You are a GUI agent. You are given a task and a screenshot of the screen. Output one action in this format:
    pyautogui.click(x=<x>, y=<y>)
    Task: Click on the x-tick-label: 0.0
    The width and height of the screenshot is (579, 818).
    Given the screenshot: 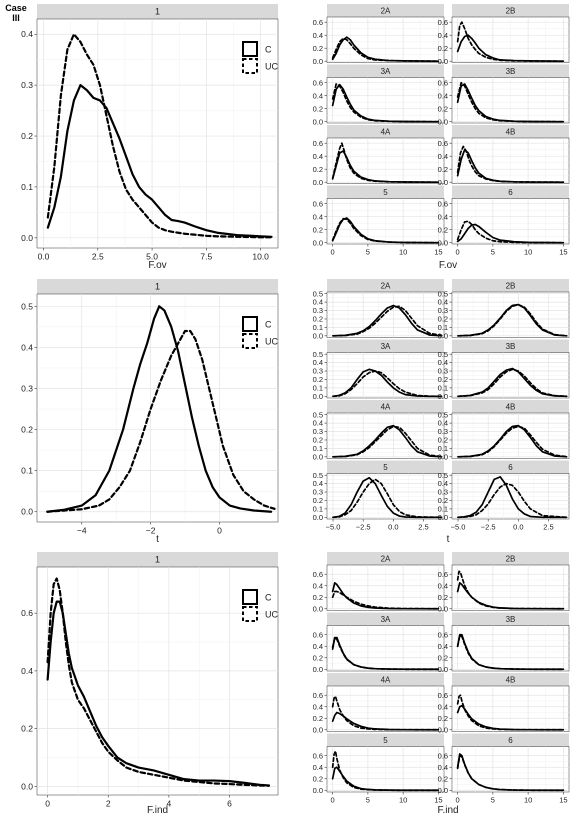 What is the action you would take?
    pyautogui.click(x=518, y=527)
    